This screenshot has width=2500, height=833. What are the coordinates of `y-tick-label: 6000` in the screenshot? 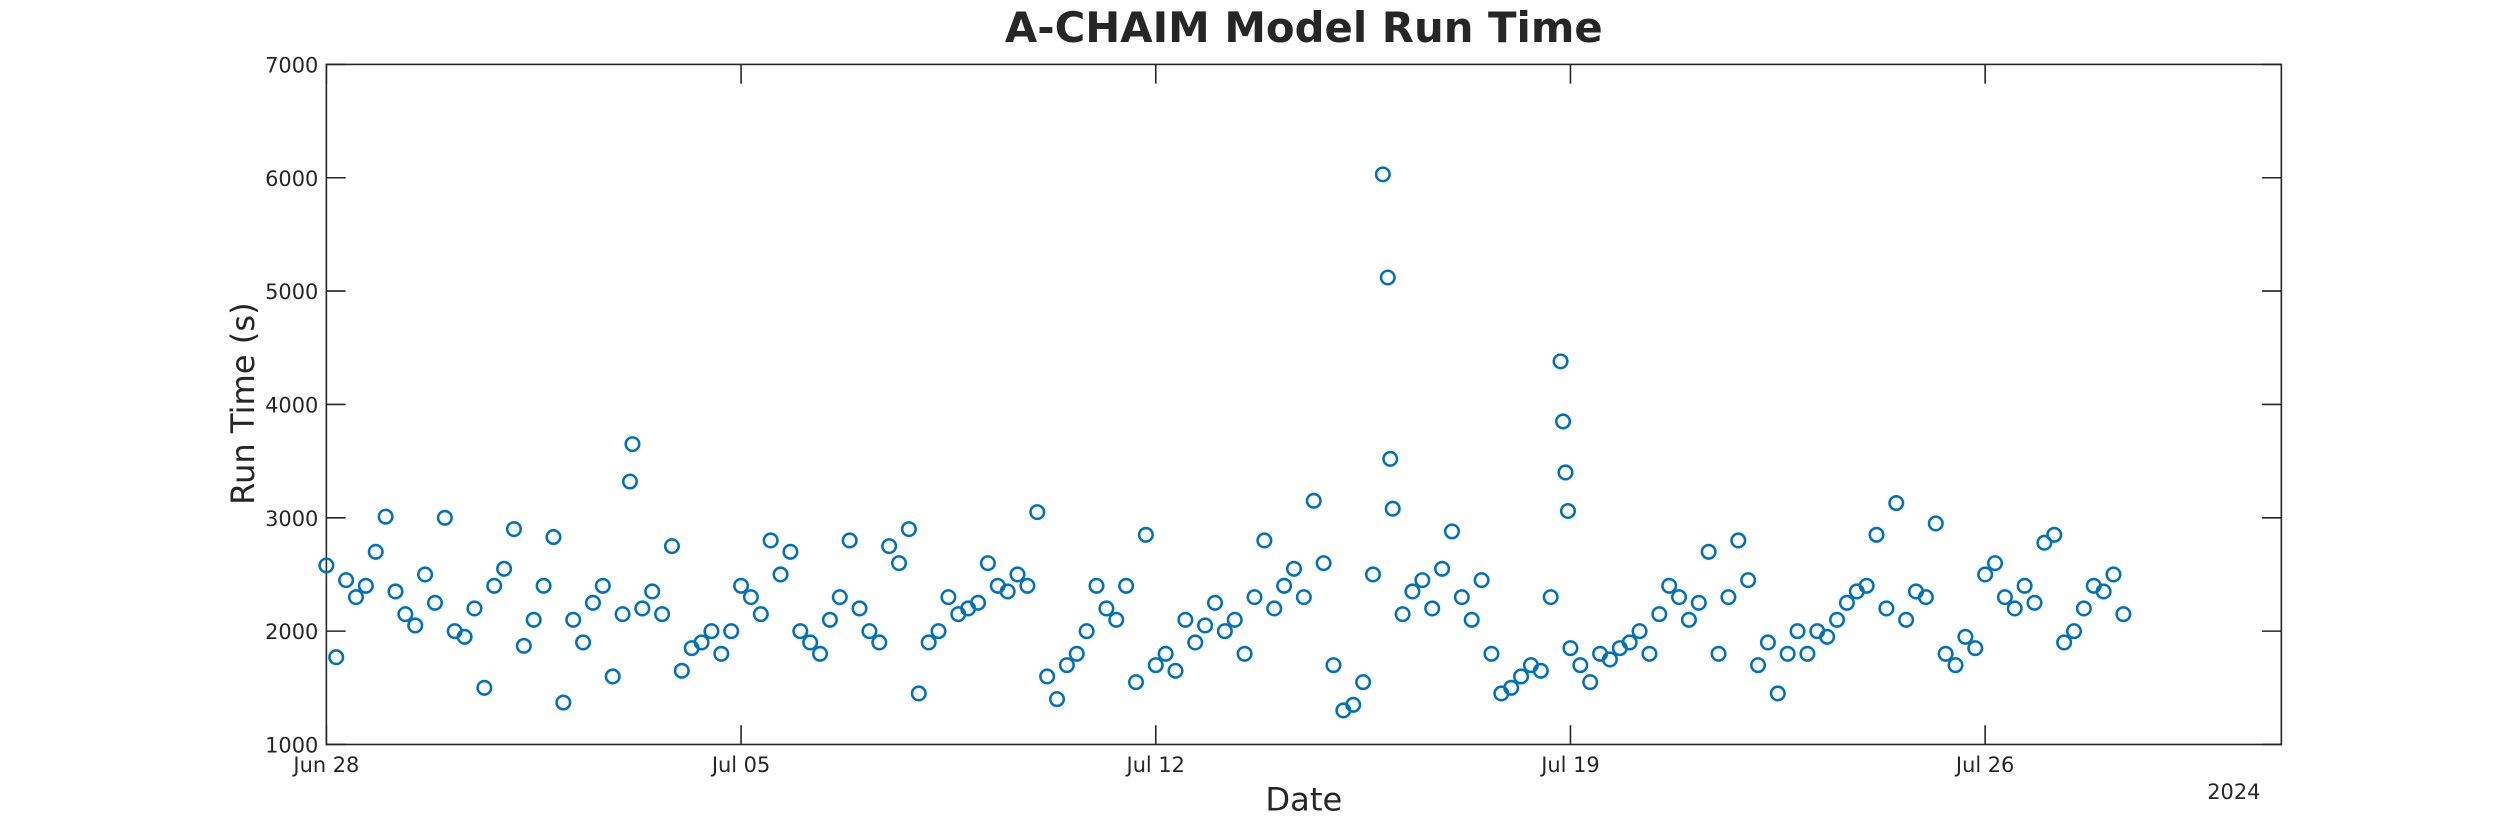 It's located at (291, 179).